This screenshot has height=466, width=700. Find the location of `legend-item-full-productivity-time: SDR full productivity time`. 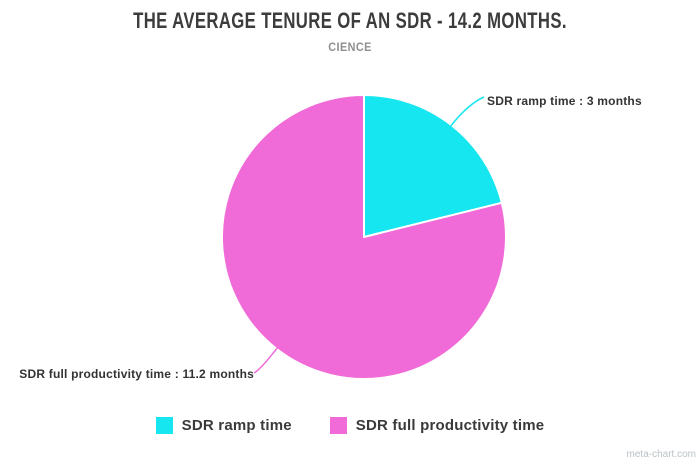

legend-item-full-productivity-time: SDR full productivity time is located at coordinates (437, 425).